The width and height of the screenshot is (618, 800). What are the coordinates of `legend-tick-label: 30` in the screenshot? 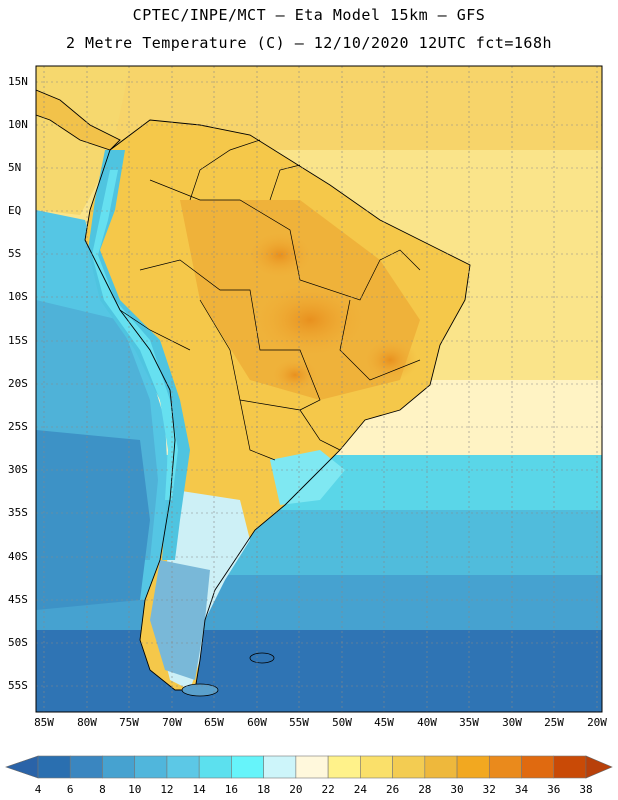 It's located at (457, 789).